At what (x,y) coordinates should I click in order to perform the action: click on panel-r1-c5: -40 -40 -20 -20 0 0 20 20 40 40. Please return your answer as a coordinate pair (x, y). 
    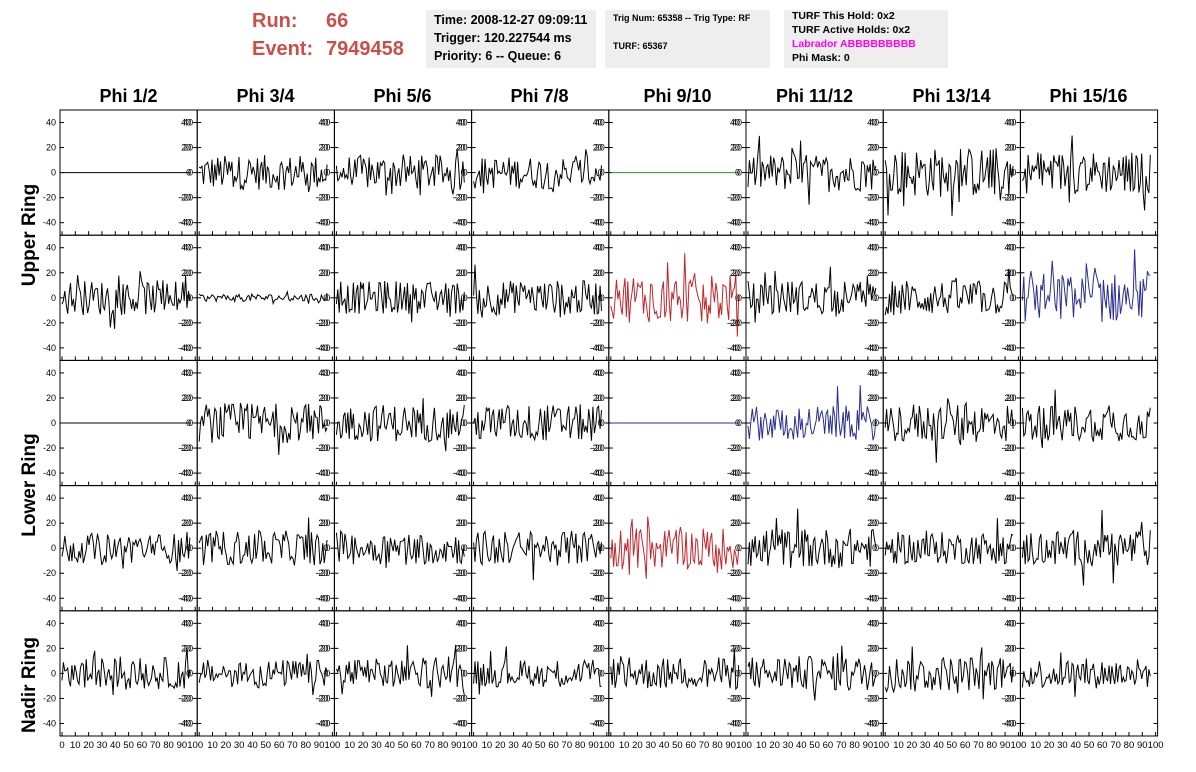
    Looking at the image, I should click on (669, 172).